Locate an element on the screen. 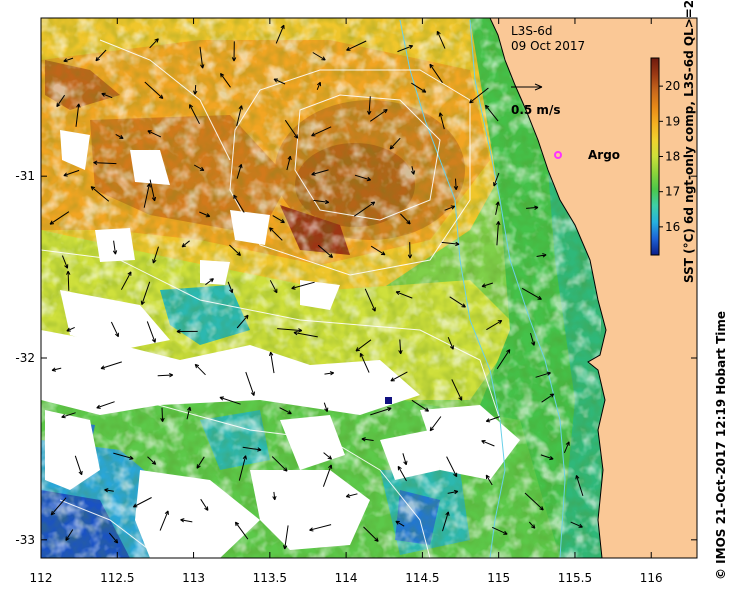  x-tick-label: 116 is located at coordinates (651, 578).